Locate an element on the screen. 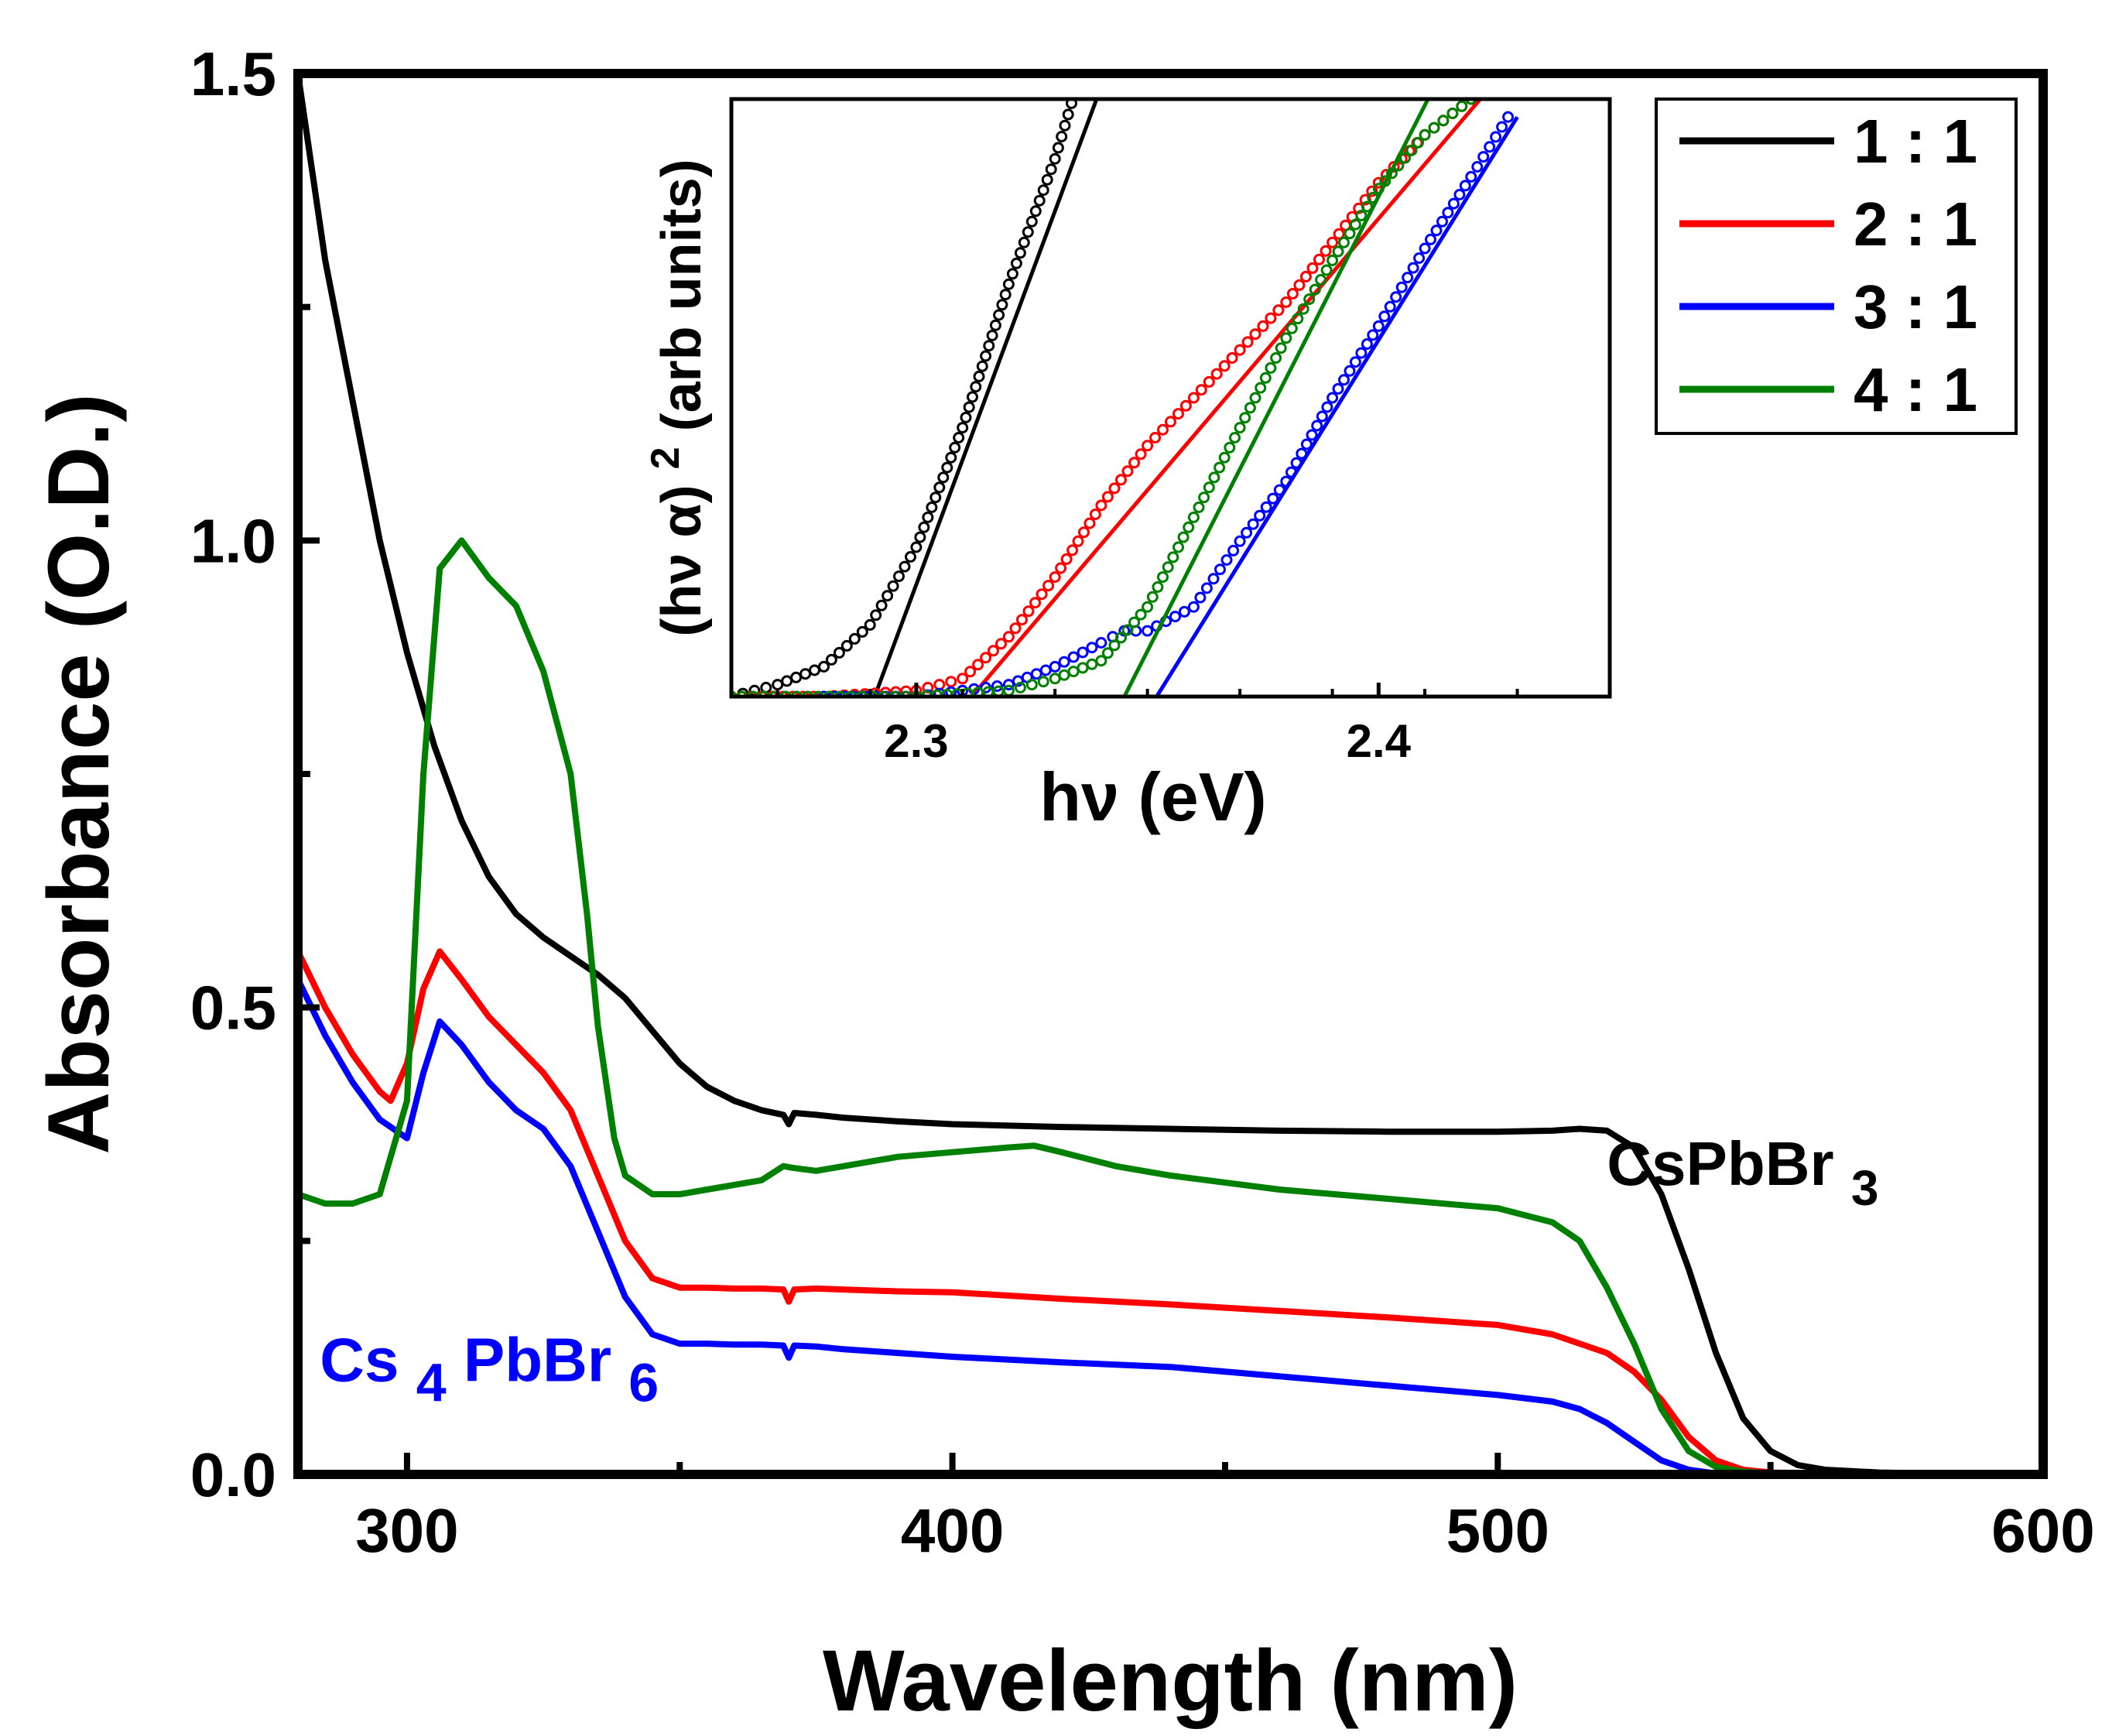 The height and width of the screenshot is (1736, 2119). annotation-cs4pbbr6-sub: 6 is located at coordinates (643, 1382).